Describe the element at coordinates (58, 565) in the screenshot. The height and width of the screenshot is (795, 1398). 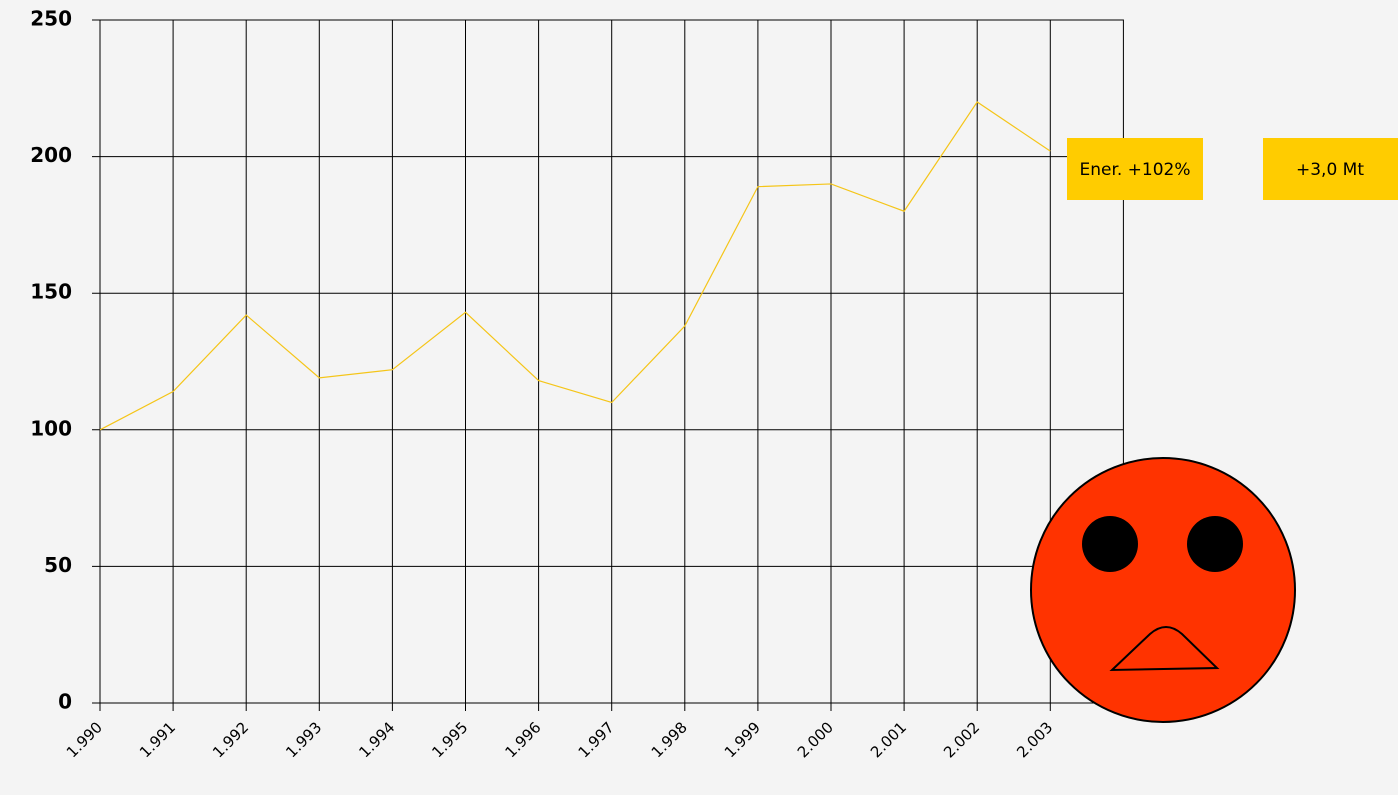
I see `y-tick-label: 50` at that location.